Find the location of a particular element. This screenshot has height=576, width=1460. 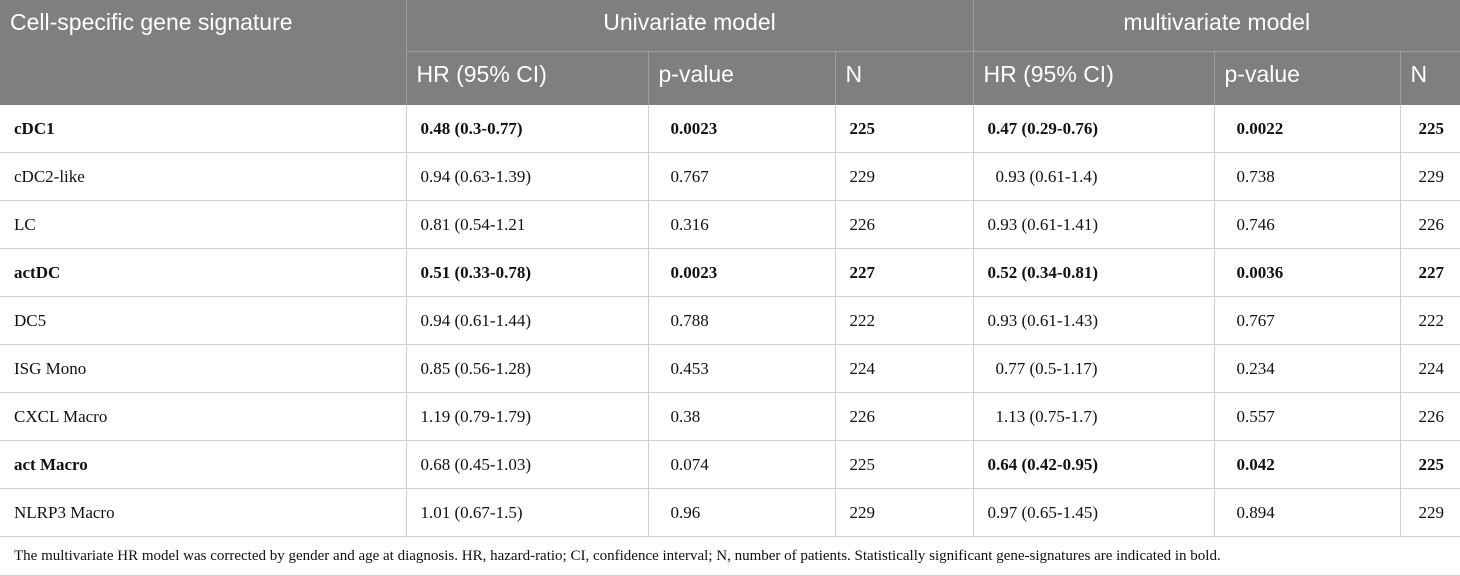

signature-cell: cDC1 is located at coordinates (203, 129).